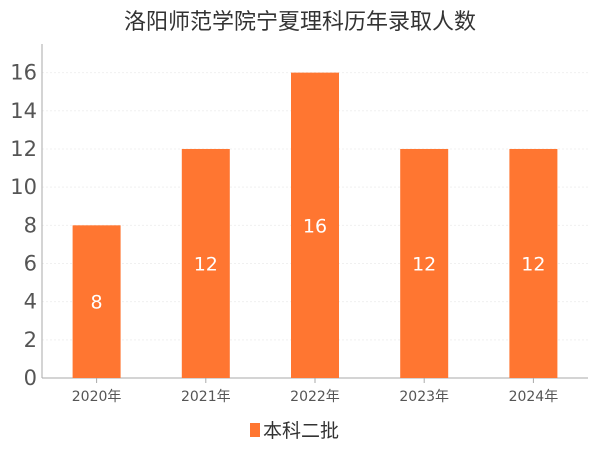 The image size is (600, 450). I want to click on y-tick-label: 12, so click(23, 149).